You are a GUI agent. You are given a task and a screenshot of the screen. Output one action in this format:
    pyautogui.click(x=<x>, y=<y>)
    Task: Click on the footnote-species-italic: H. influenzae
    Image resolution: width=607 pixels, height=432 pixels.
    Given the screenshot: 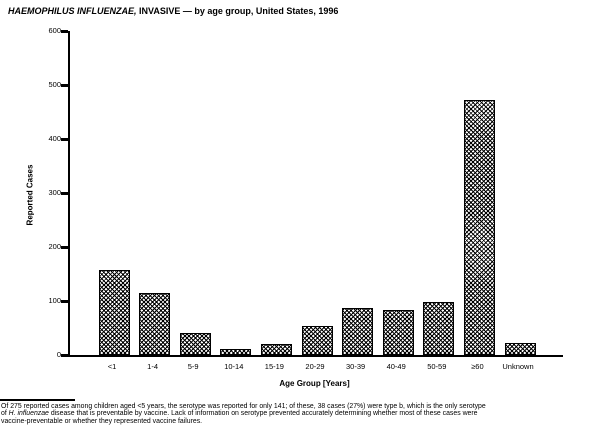 What is the action you would take?
    pyautogui.click(x=28, y=414)
    